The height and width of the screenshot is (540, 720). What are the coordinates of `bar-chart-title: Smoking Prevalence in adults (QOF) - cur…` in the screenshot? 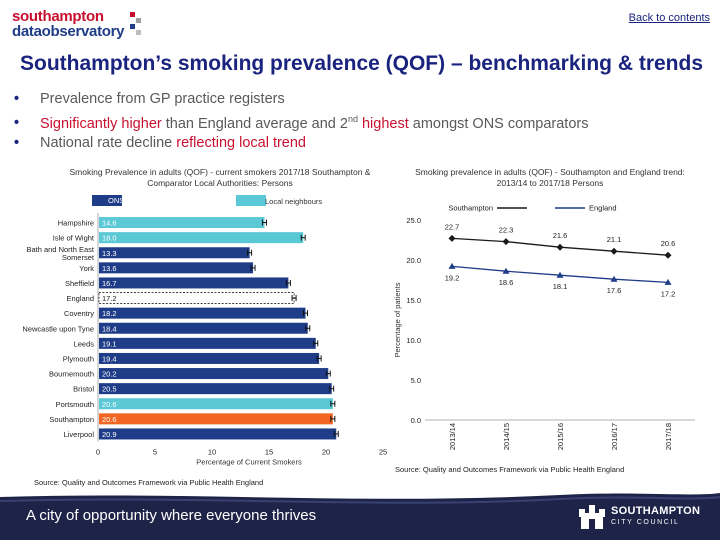 It's located at (220, 177).